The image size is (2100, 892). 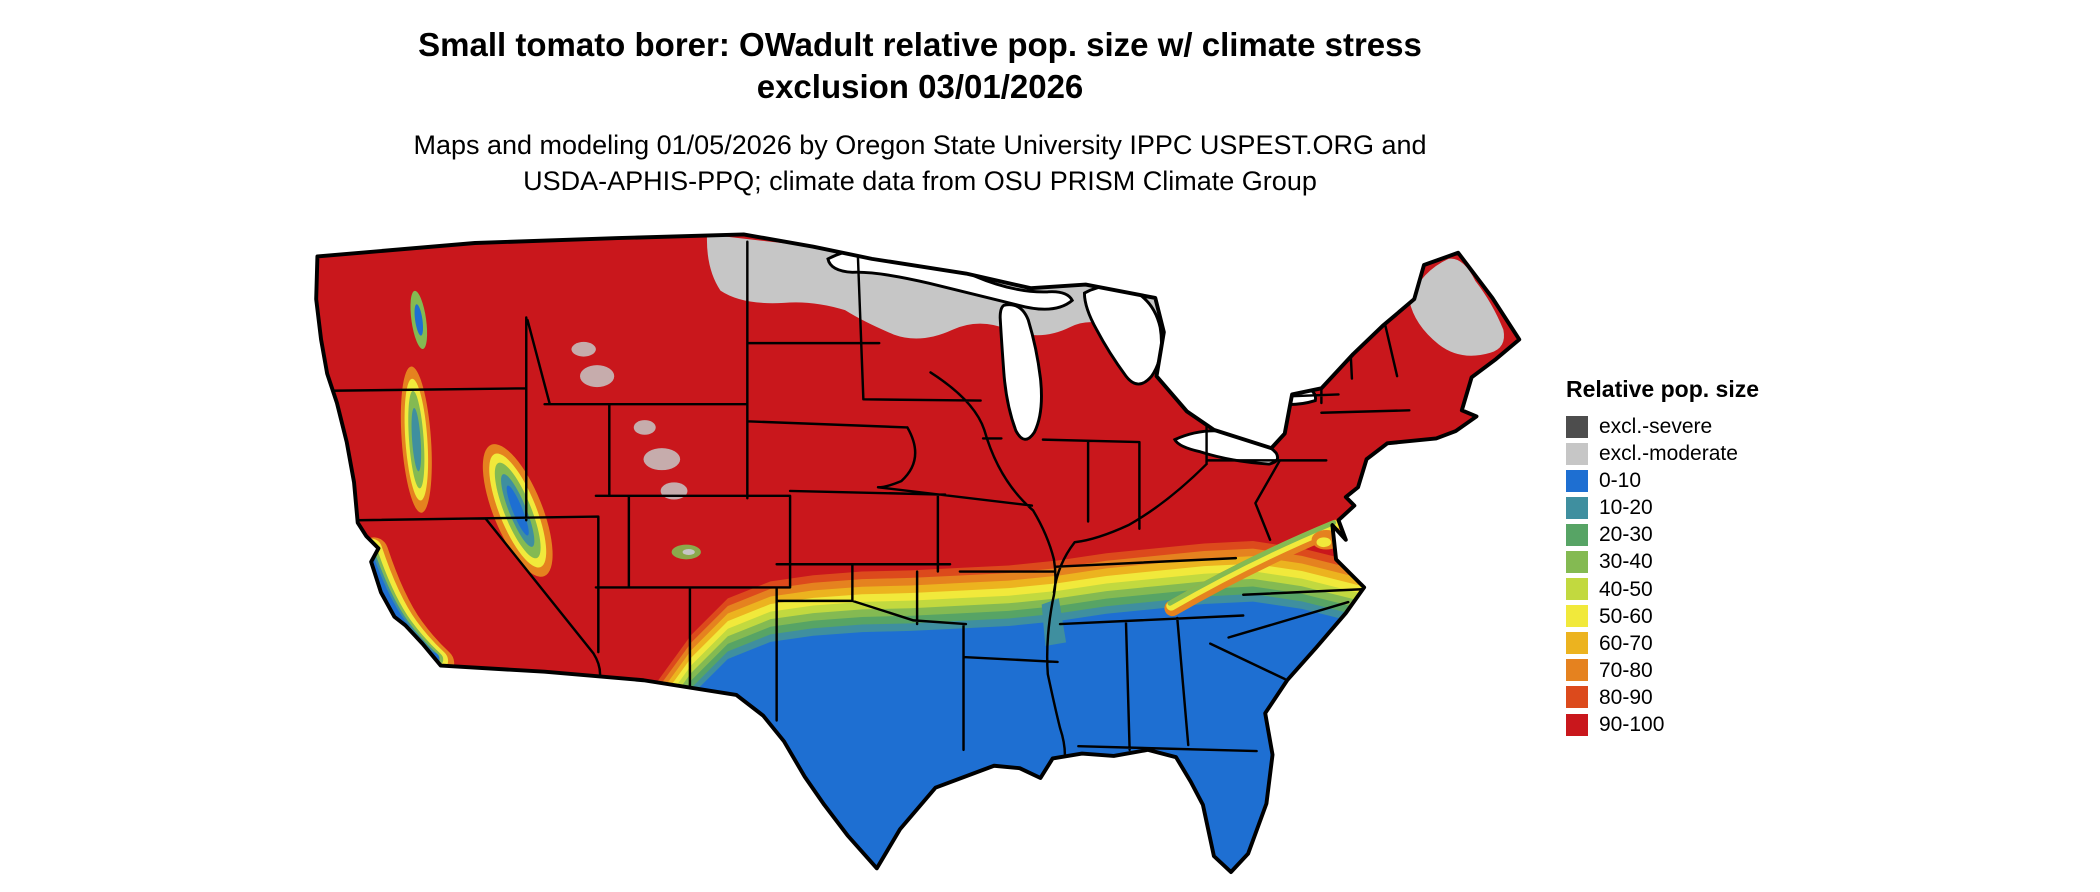 What do you see at coordinates (1726, 480) in the screenshot?
I see `legend-item: 0-10` at bounding box center [1726, 480].